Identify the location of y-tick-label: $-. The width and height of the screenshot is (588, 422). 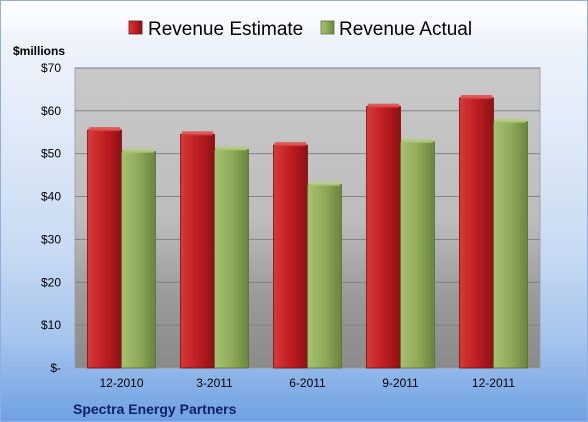
(55, 368).